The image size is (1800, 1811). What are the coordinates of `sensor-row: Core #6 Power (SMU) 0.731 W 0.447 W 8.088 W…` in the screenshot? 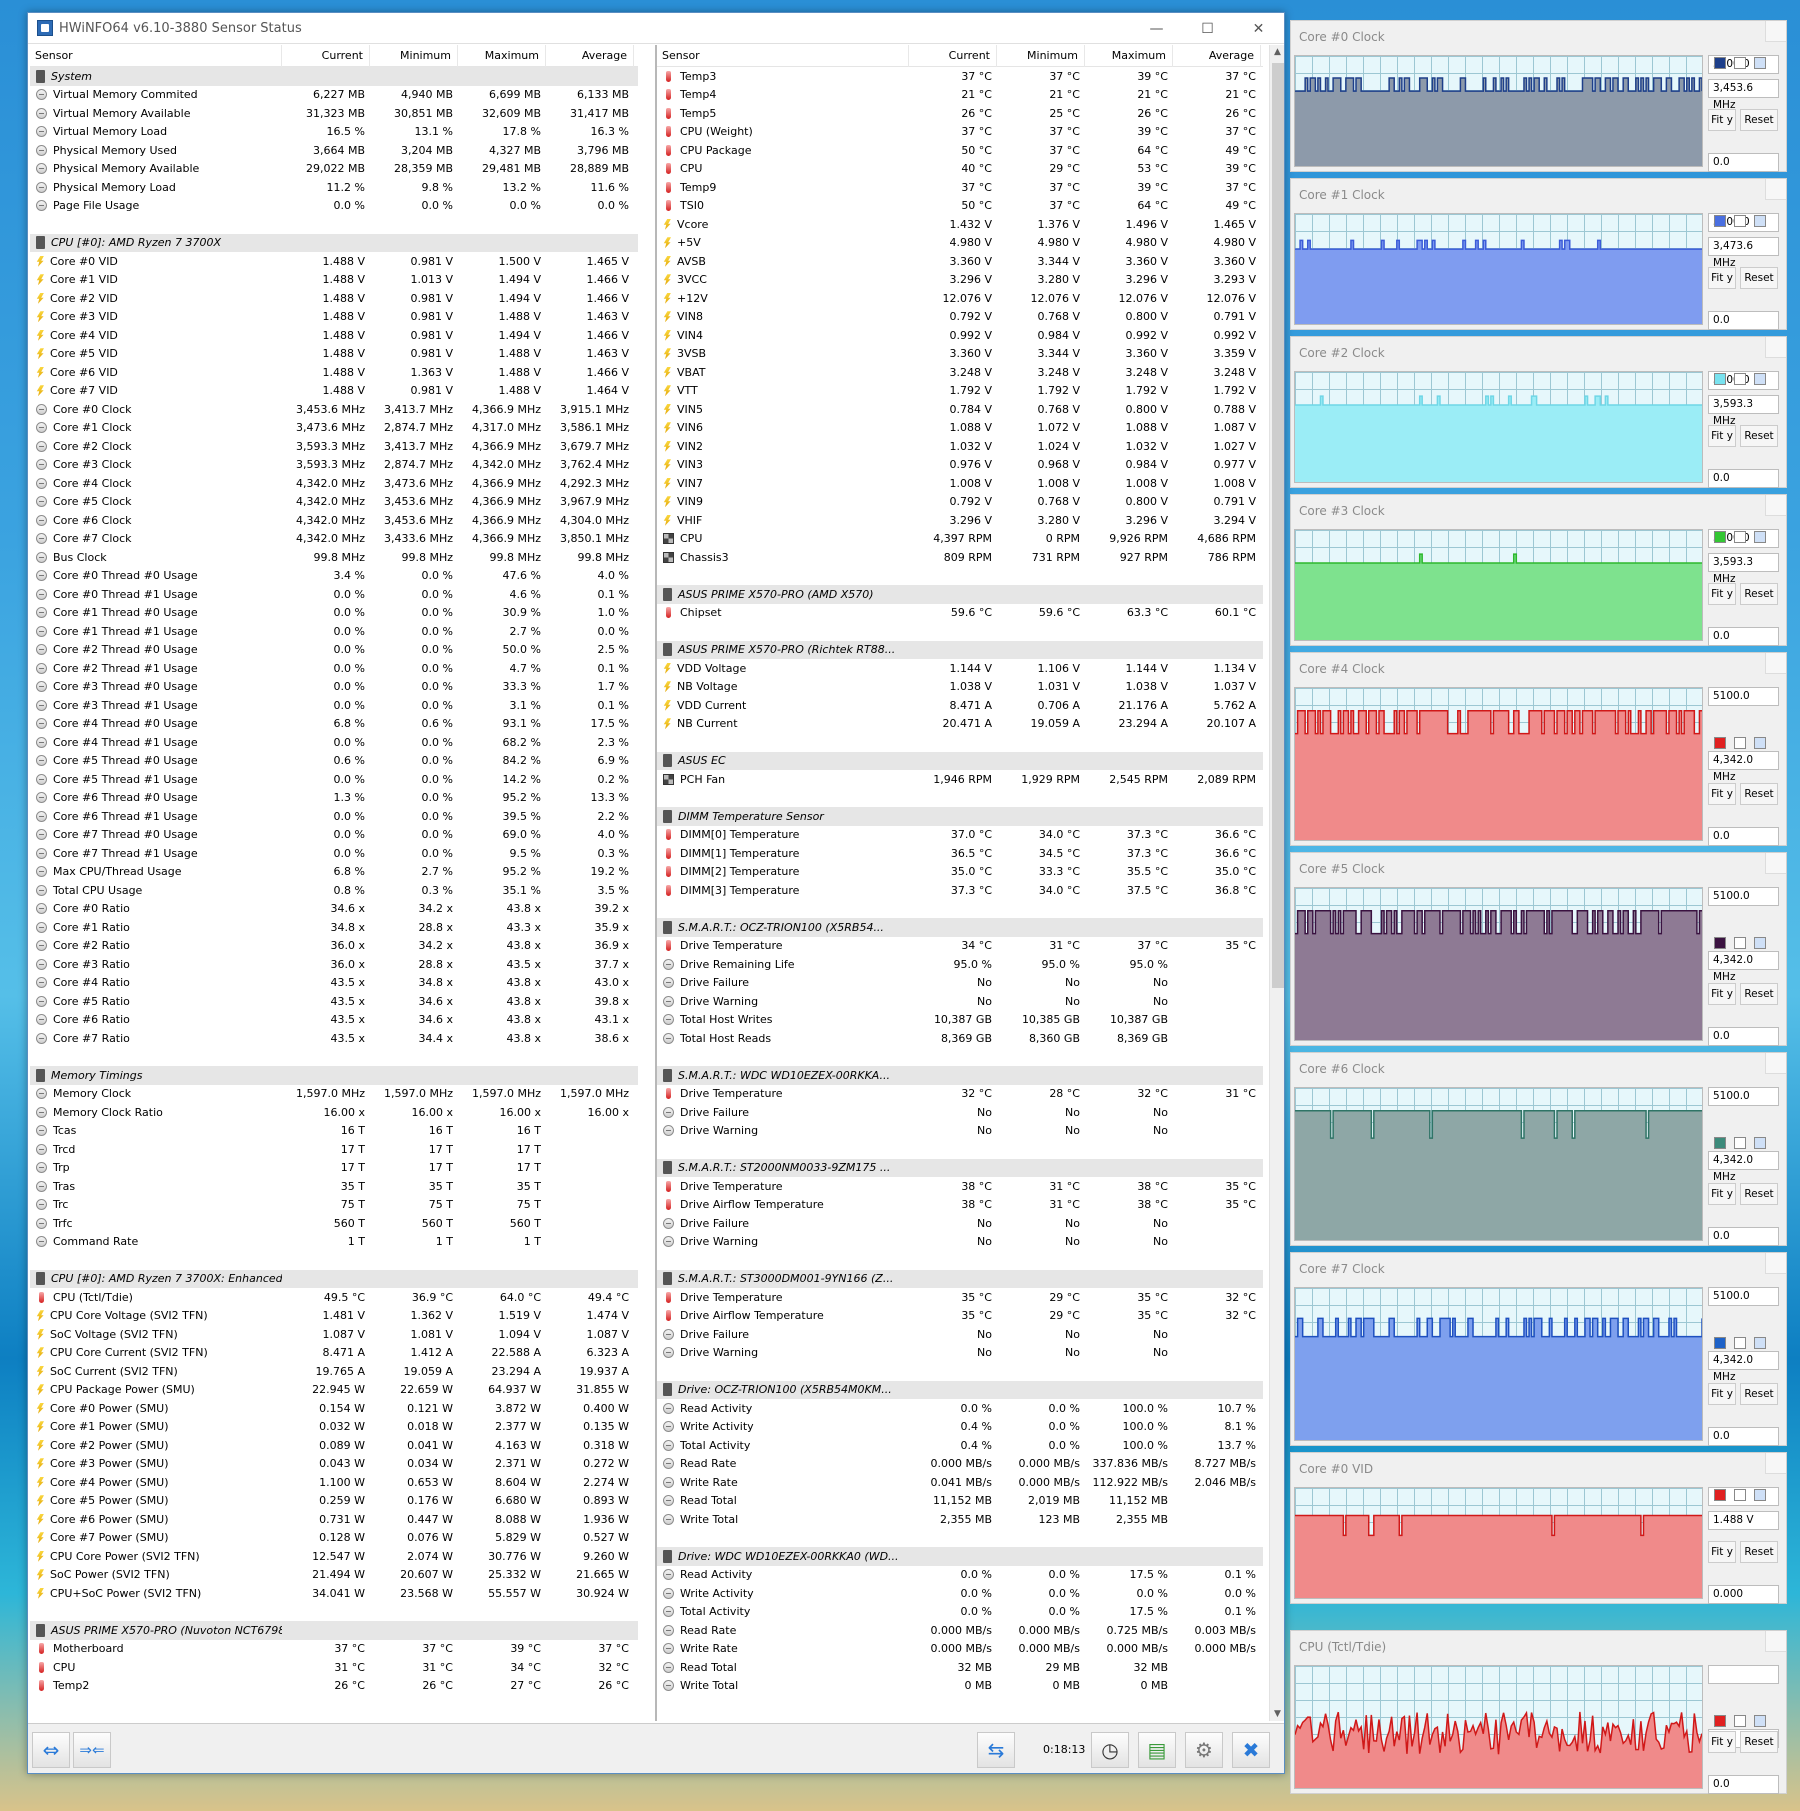 It's located at (334, 1519).